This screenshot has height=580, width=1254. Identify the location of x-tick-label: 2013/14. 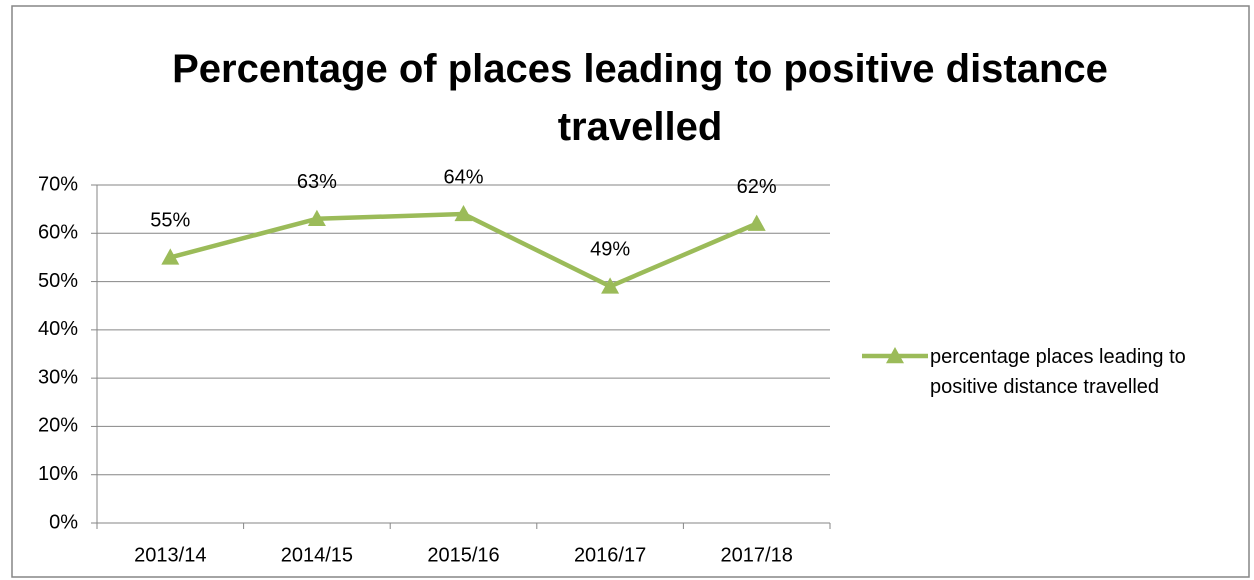
(170, 555).